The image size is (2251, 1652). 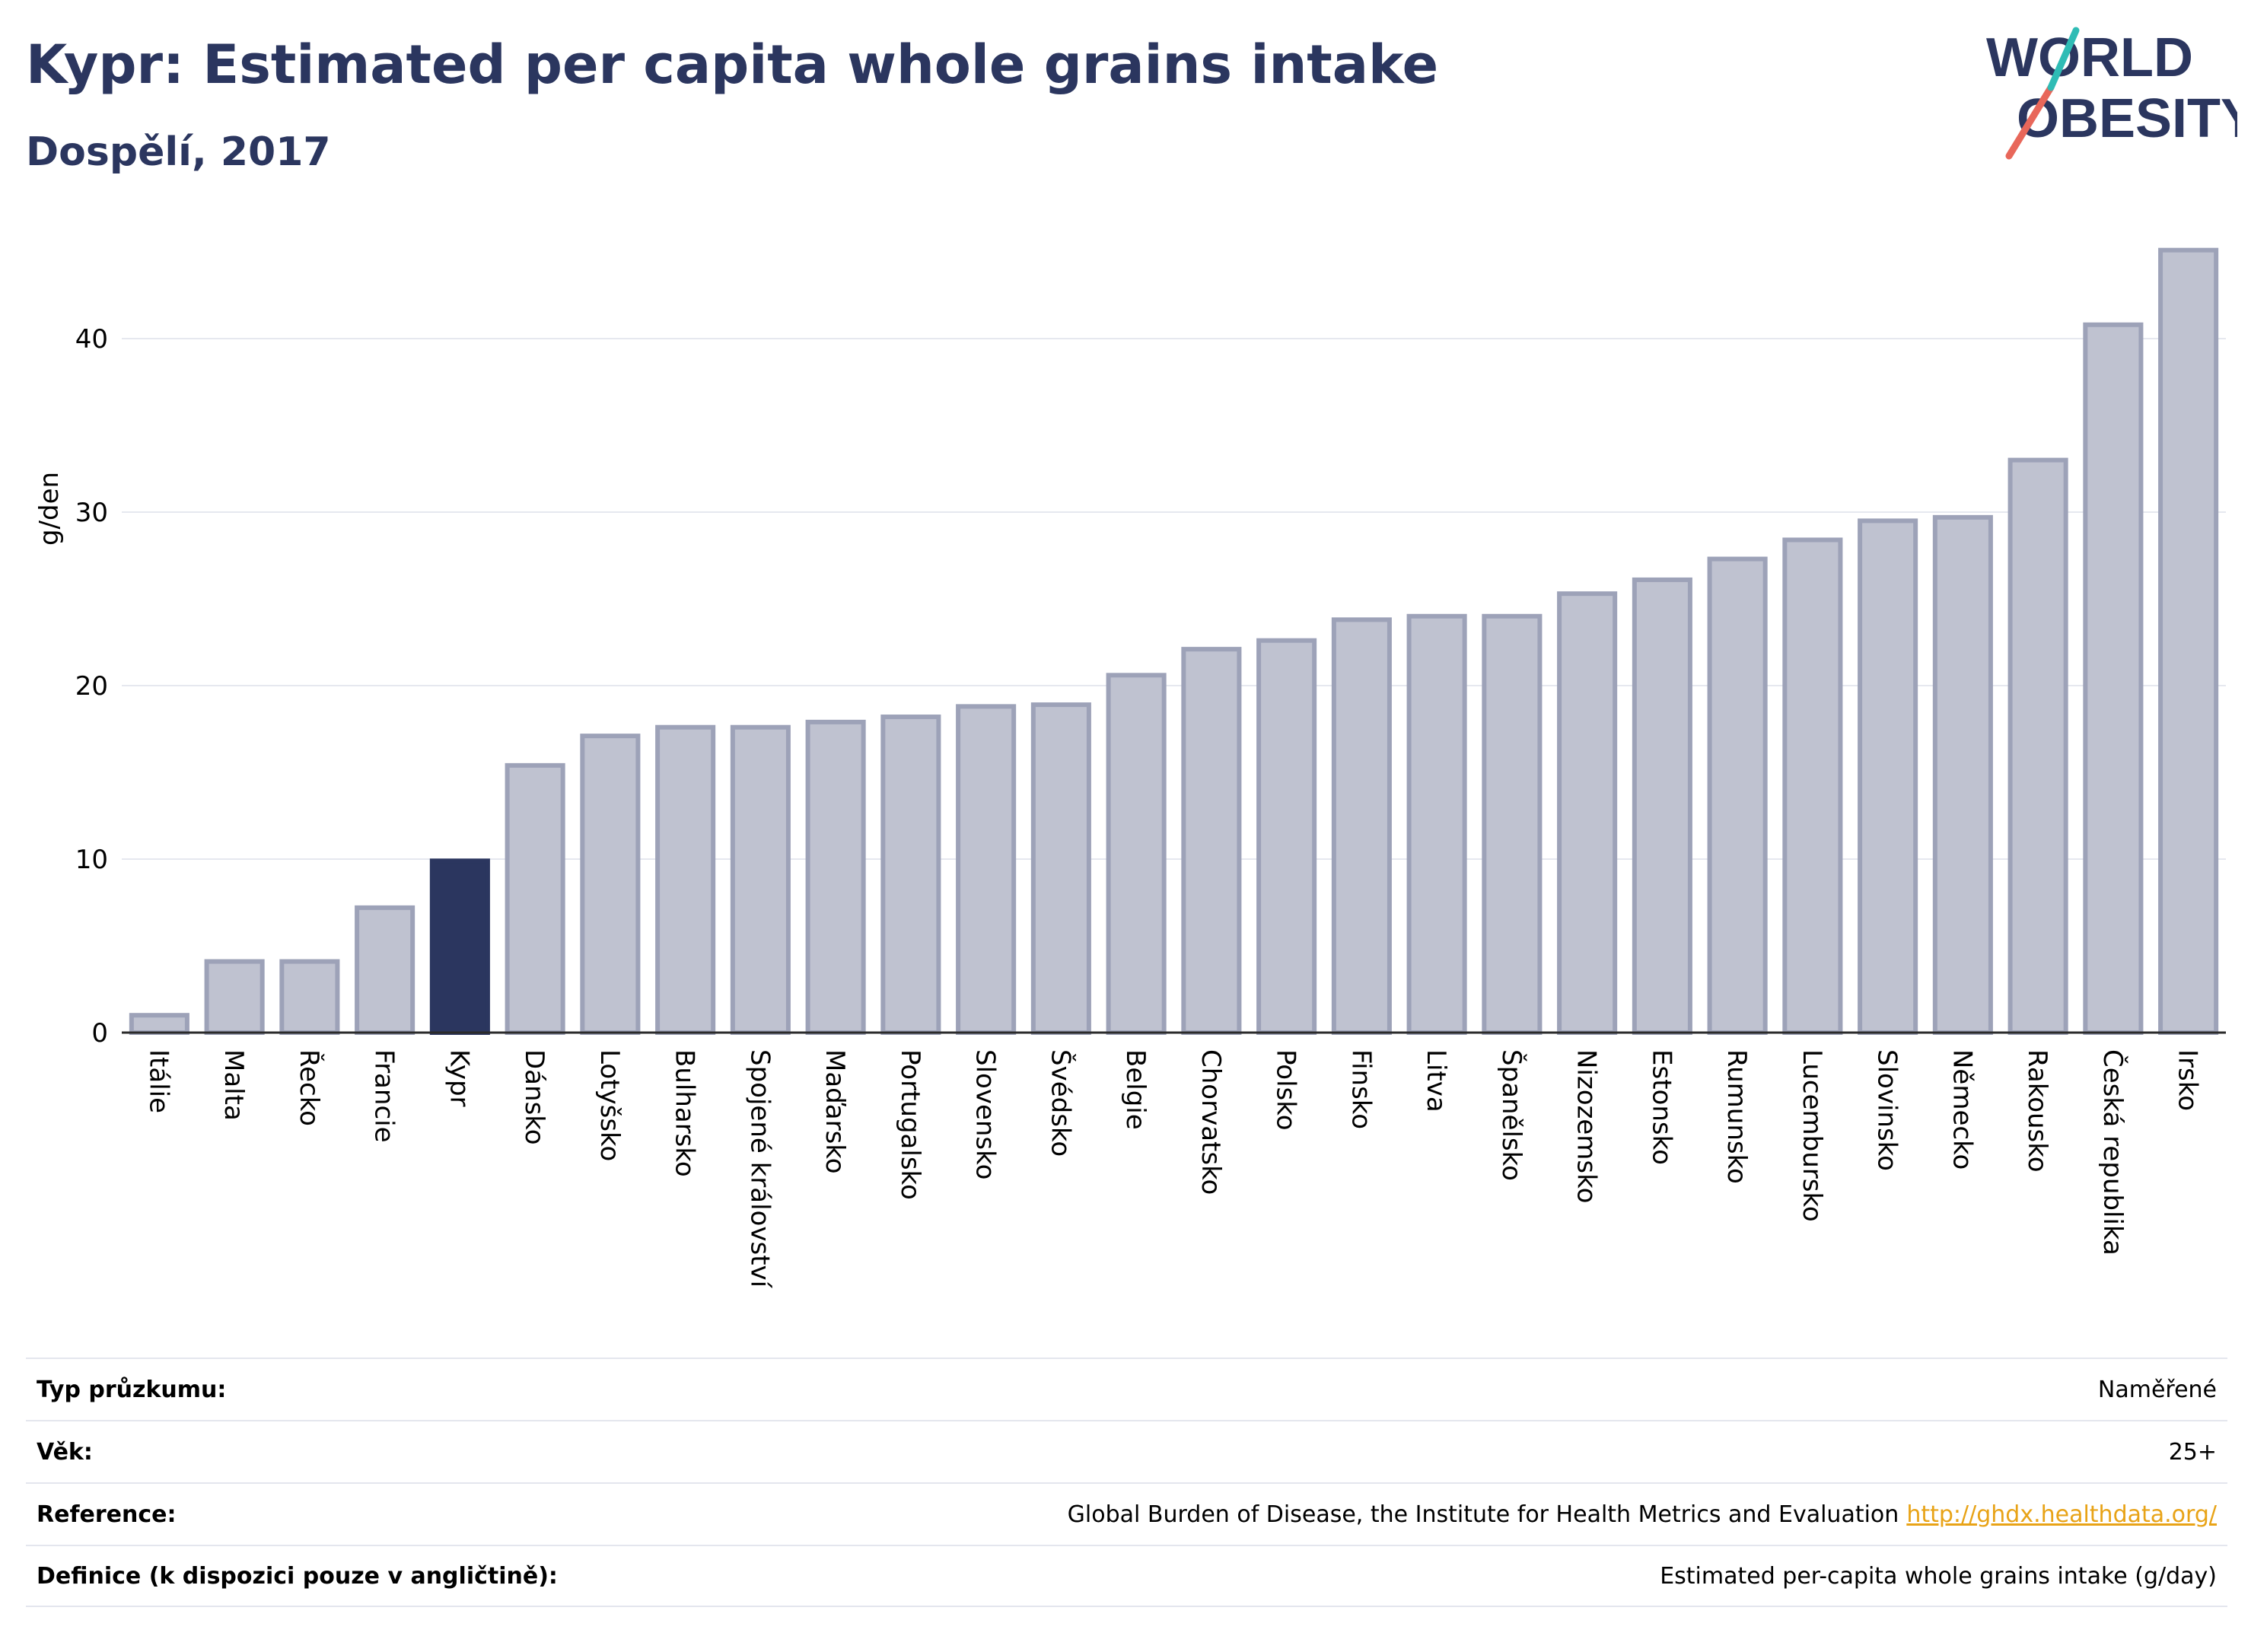 I want to click on x-tick-label: Portugalsko, so click(x=910, y=1124).